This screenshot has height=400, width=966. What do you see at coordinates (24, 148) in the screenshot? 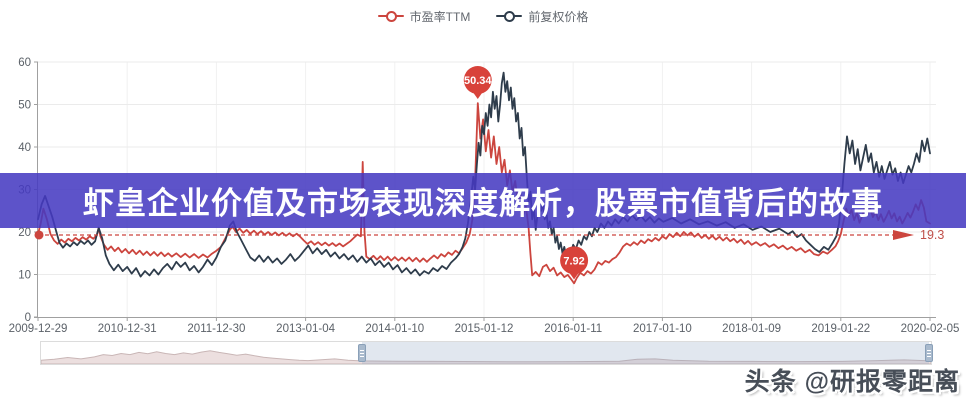
I see `y-axis-label: 40` at bounding box center [24, 148].